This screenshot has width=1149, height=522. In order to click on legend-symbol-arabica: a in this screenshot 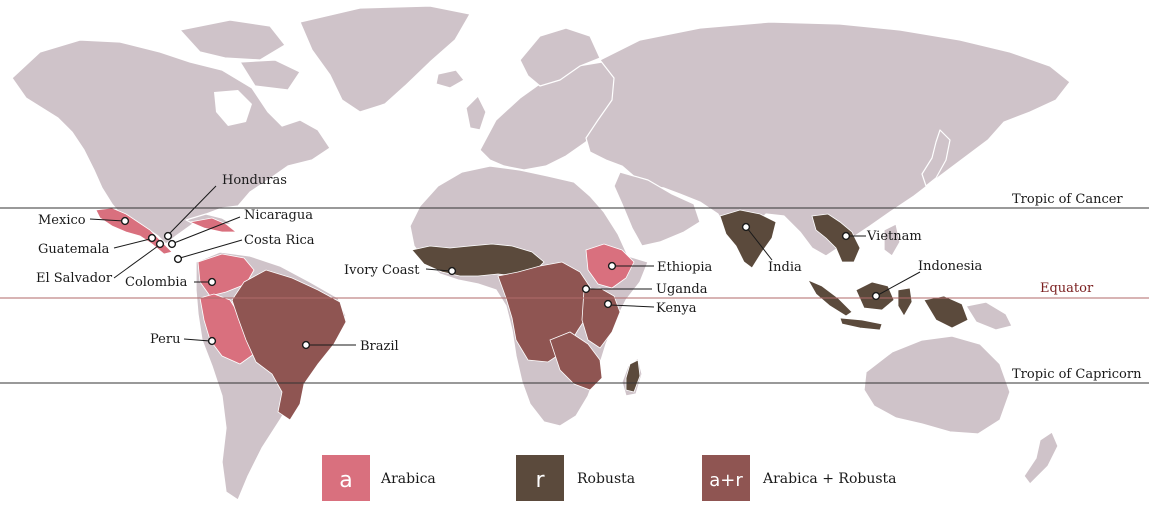, I will do `click(345, 480)`.